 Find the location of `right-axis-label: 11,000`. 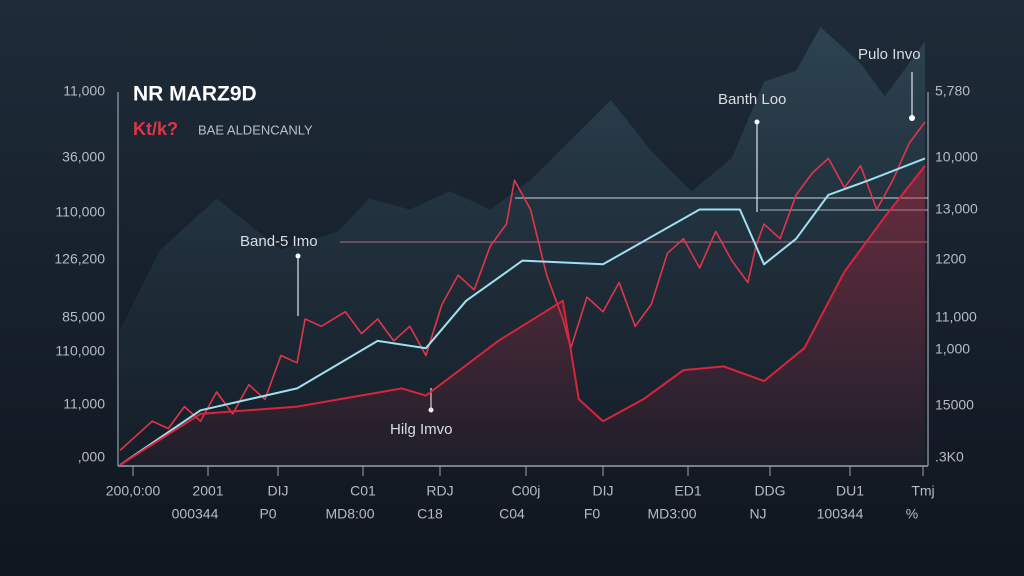

right-axis-label: 11,000 is located at coordinates (956, 317).